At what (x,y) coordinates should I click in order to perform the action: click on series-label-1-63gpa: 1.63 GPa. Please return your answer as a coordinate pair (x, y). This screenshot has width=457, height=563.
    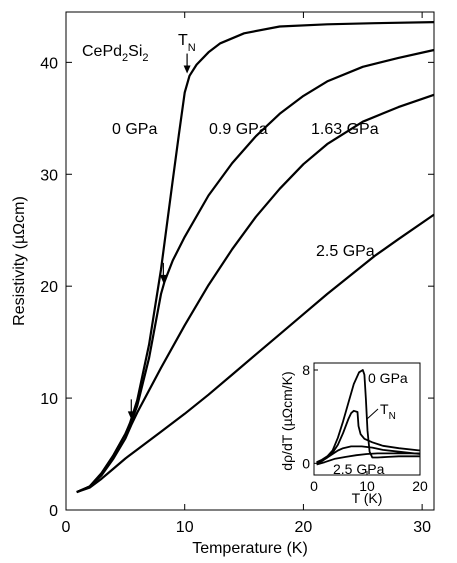
    Looking at the image, I should click on (345, 129).